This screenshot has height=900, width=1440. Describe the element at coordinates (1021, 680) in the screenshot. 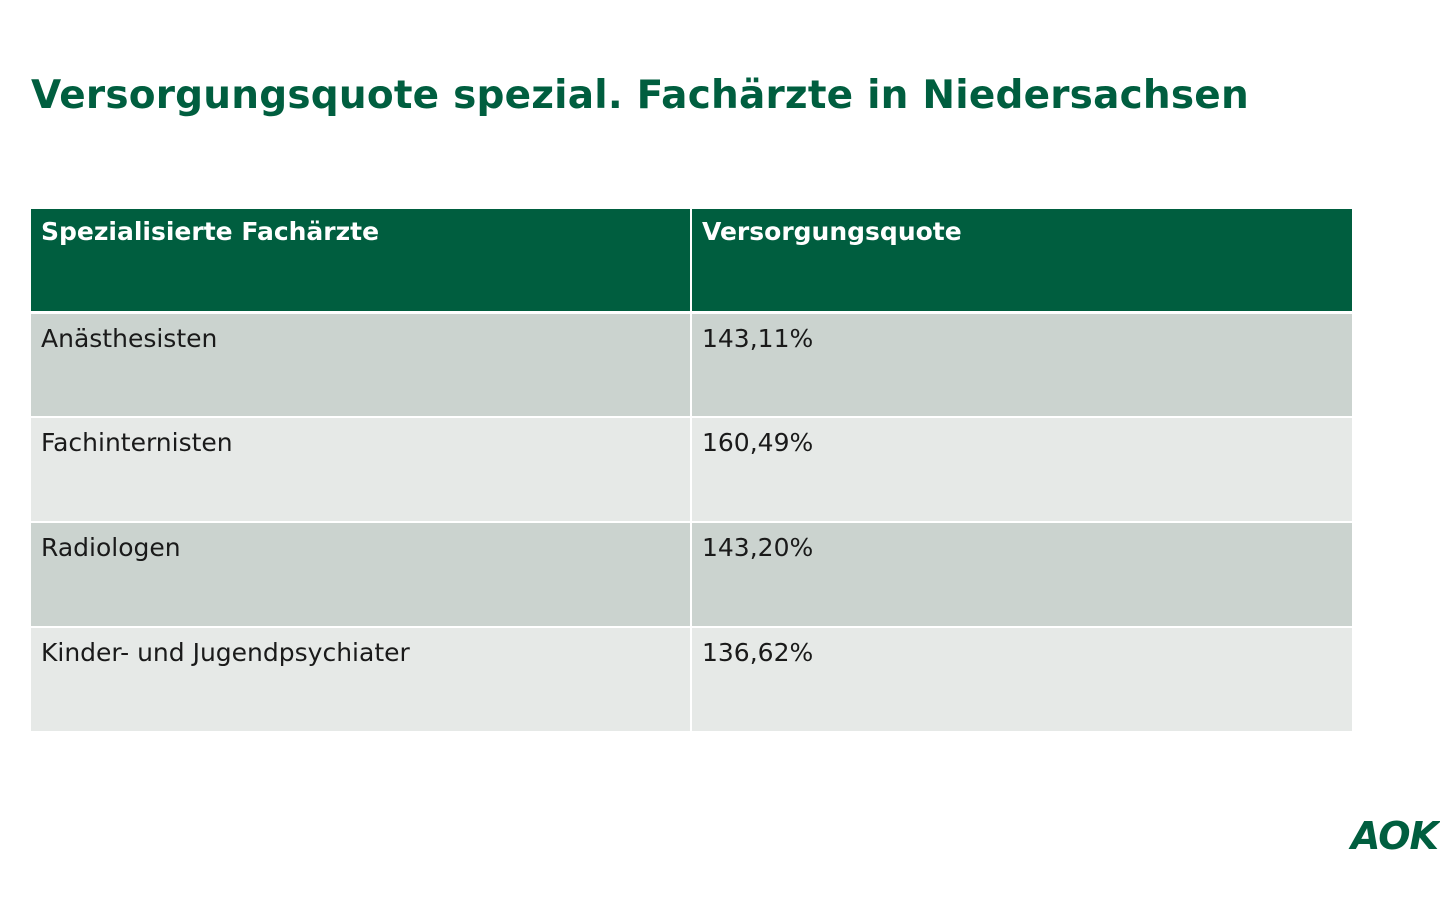

I see `cell-versorgungsquote: 136,62%` at that location.